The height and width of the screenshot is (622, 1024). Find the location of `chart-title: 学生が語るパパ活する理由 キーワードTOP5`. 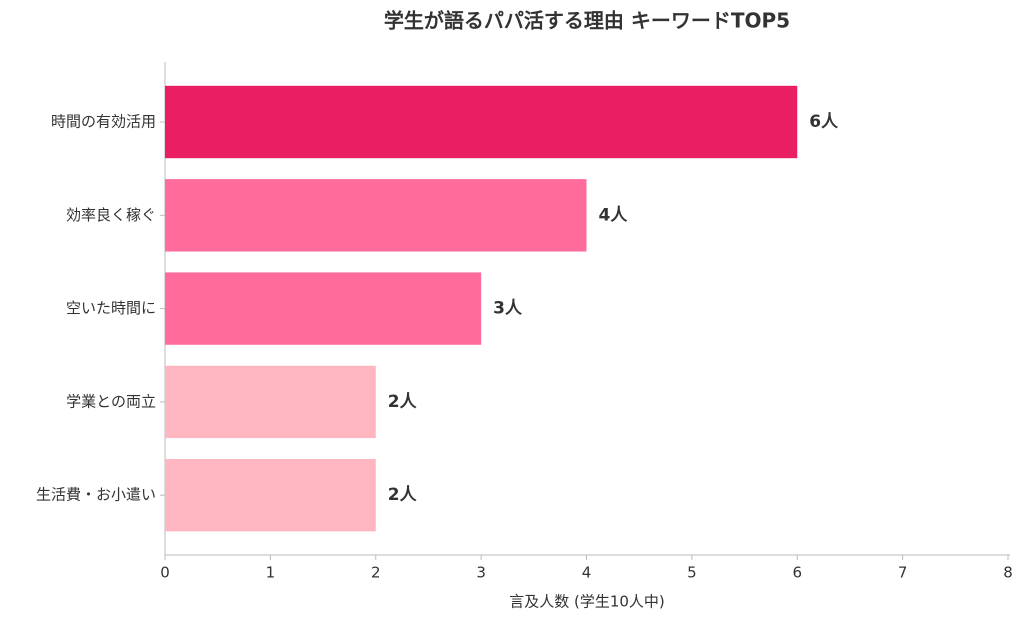

chart-title: 学生が語るパパ活する理由 キーワードTOP5 is located at coordinates (587, 21).